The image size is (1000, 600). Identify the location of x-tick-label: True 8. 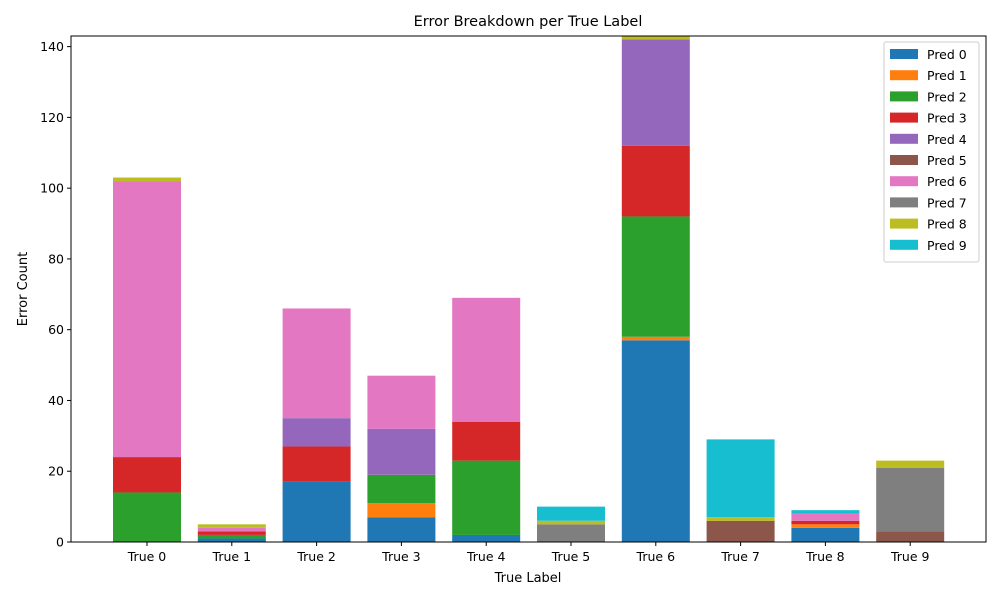
(825, 556).